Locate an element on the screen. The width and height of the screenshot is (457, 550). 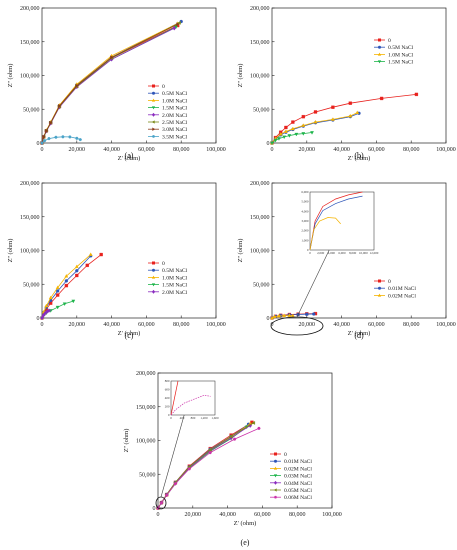
legend-entry: 2.5M NaCl is located at coordinates (175, 123).